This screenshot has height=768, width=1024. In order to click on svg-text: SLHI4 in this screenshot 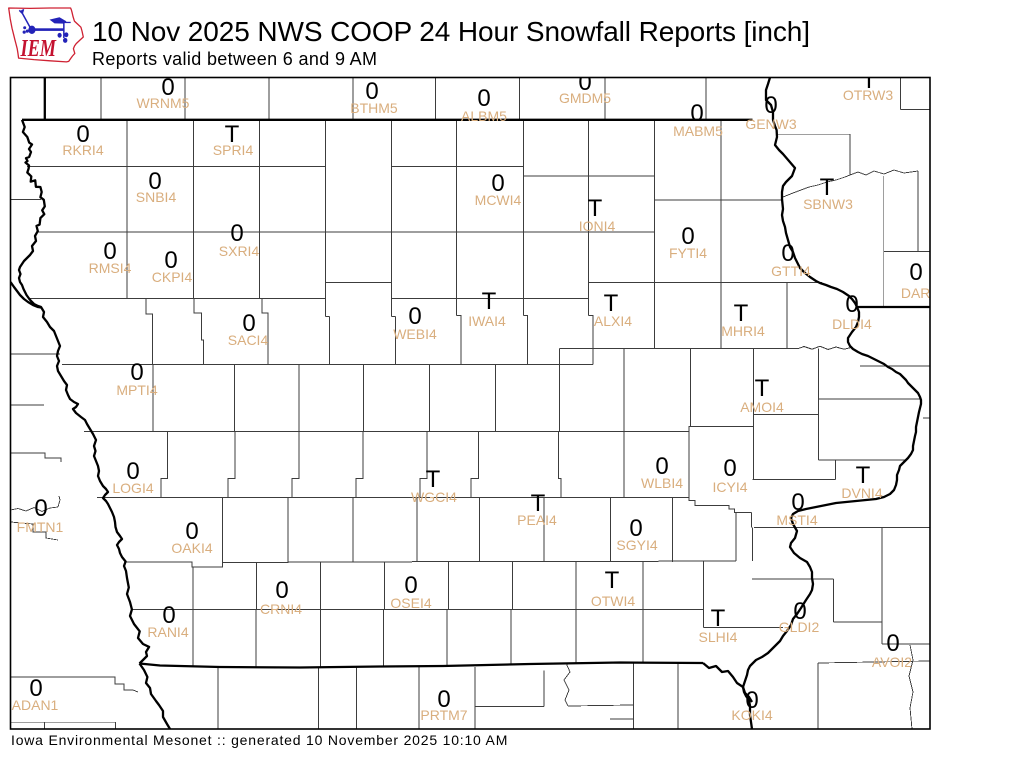, I will do `click(718, 637)`.